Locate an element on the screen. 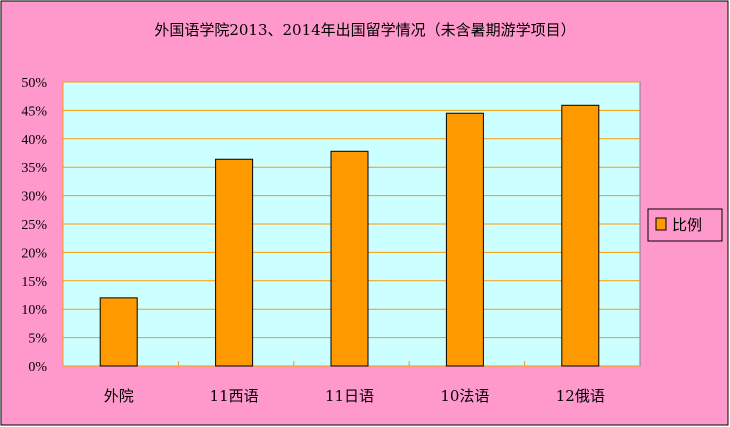 This screenshot has height=427, width=730. x-tick-label: 外院 is located at coordinates (119, 396).